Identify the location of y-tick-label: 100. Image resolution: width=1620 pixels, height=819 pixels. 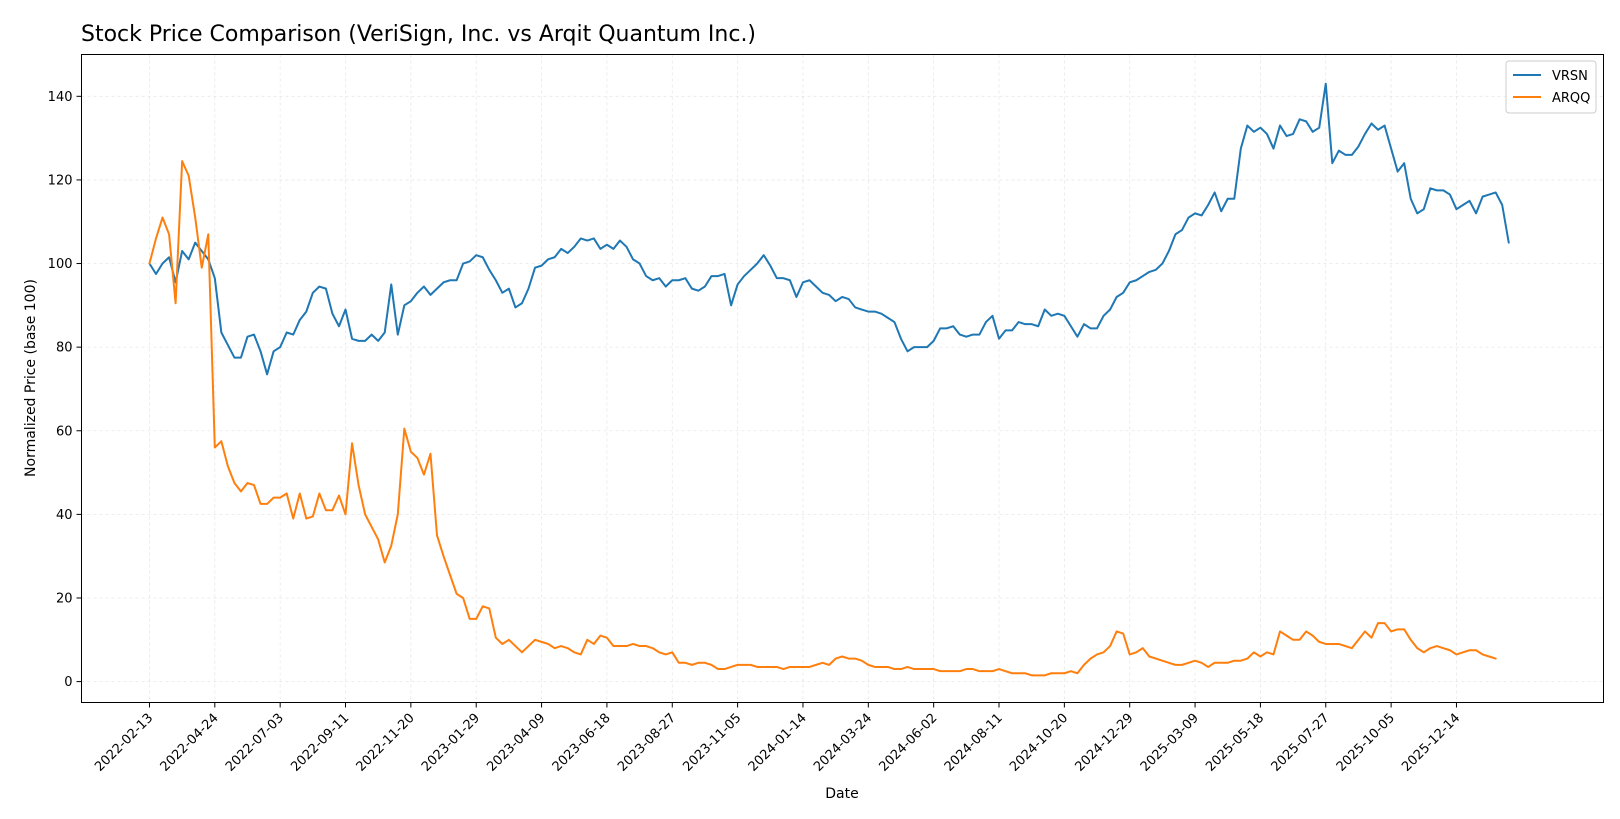
(60, 264).